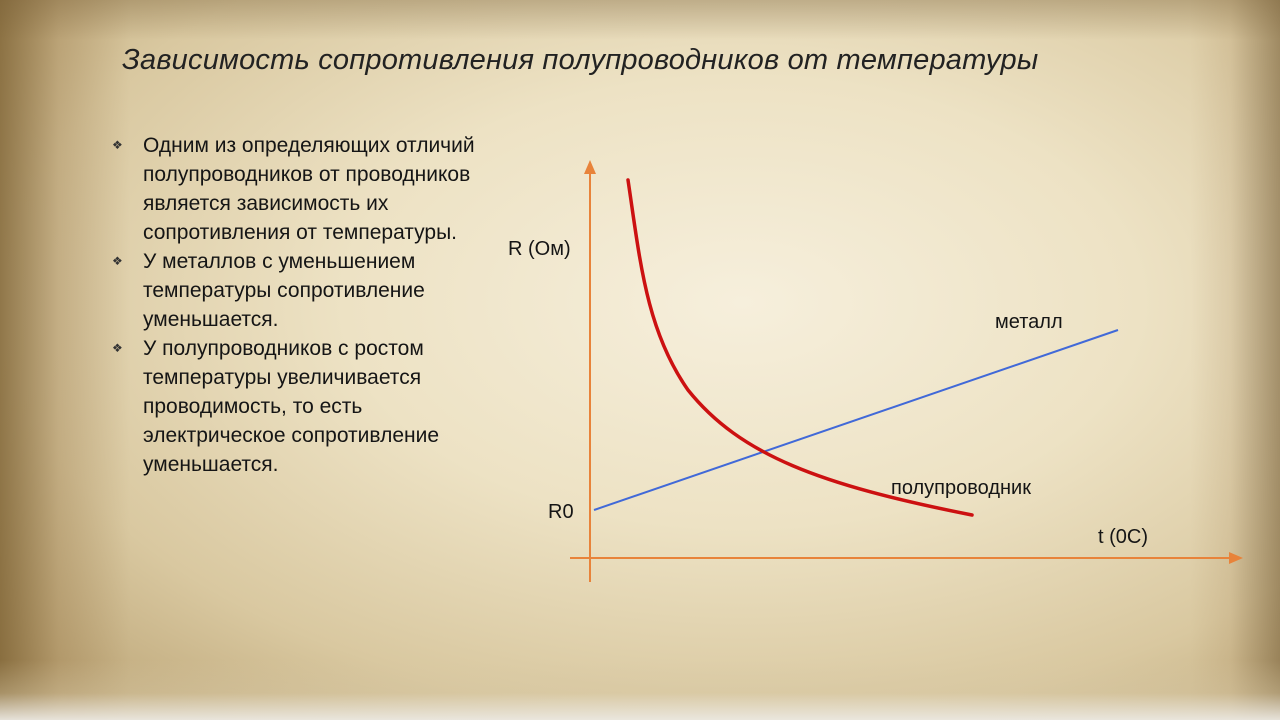  Describe the element at coordinates (906, 558) in the screenshot. I see `x-axis` at that location.